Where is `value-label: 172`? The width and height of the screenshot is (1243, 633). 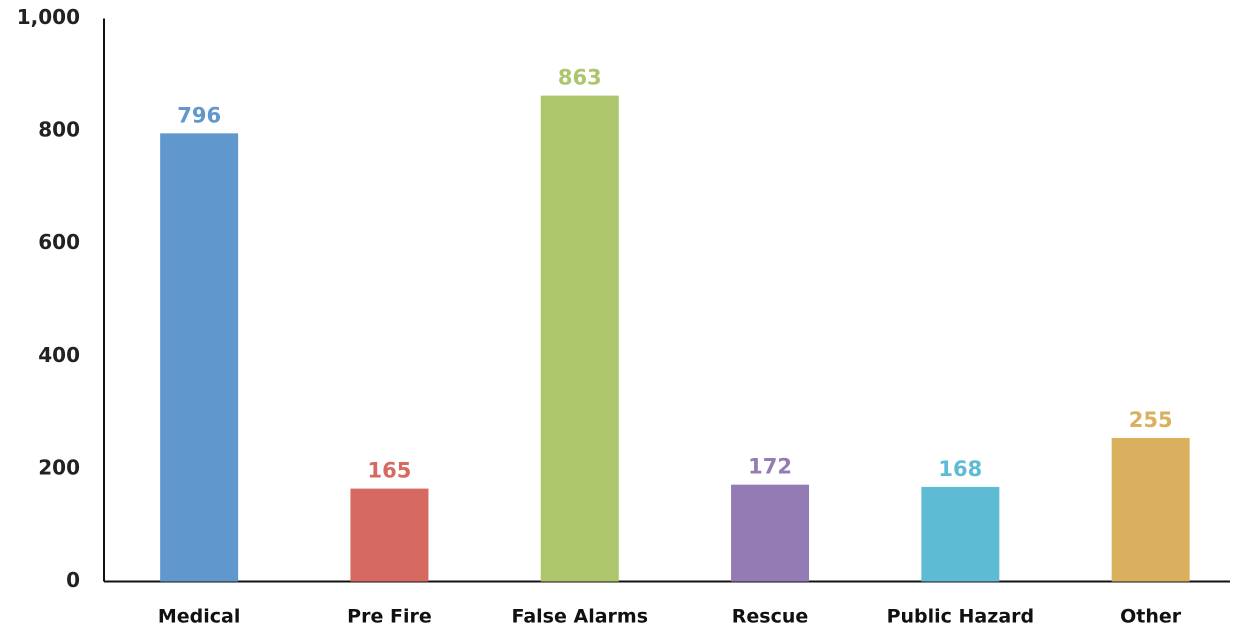 value-label: 172 is located at coordinates (770, 467).